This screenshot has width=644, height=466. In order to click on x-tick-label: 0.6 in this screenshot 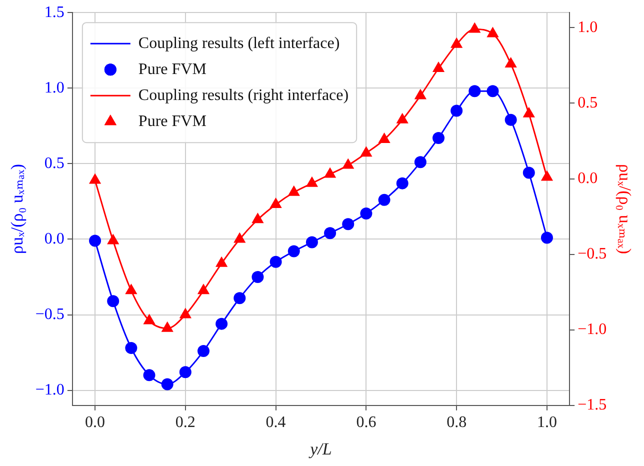, I will do `click(366, 423)`.